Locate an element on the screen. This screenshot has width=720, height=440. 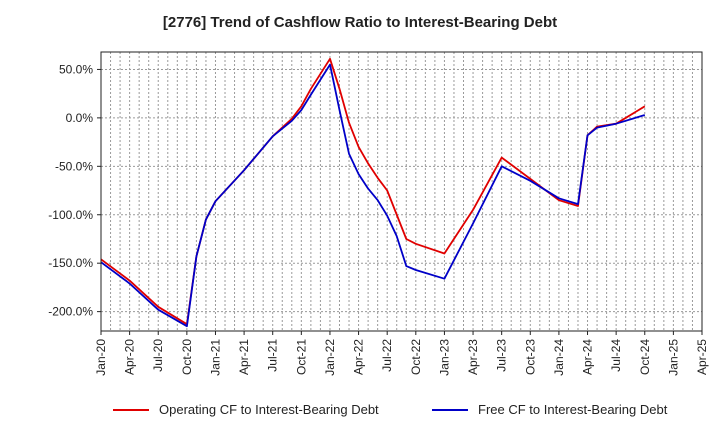
x-tick-label: Jan-24 is located at coordinates (559, 357).